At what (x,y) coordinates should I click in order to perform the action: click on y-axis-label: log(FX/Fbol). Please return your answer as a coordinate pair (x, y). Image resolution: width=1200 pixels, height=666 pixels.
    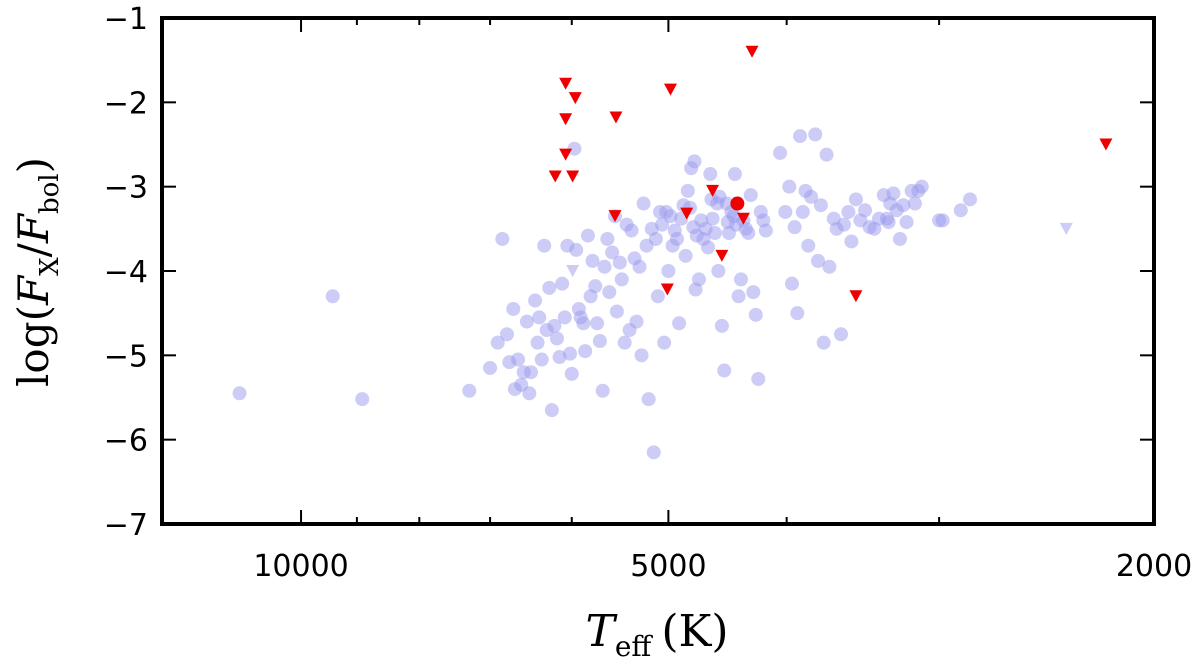
    Looking at the image, I should click on (37, 272).